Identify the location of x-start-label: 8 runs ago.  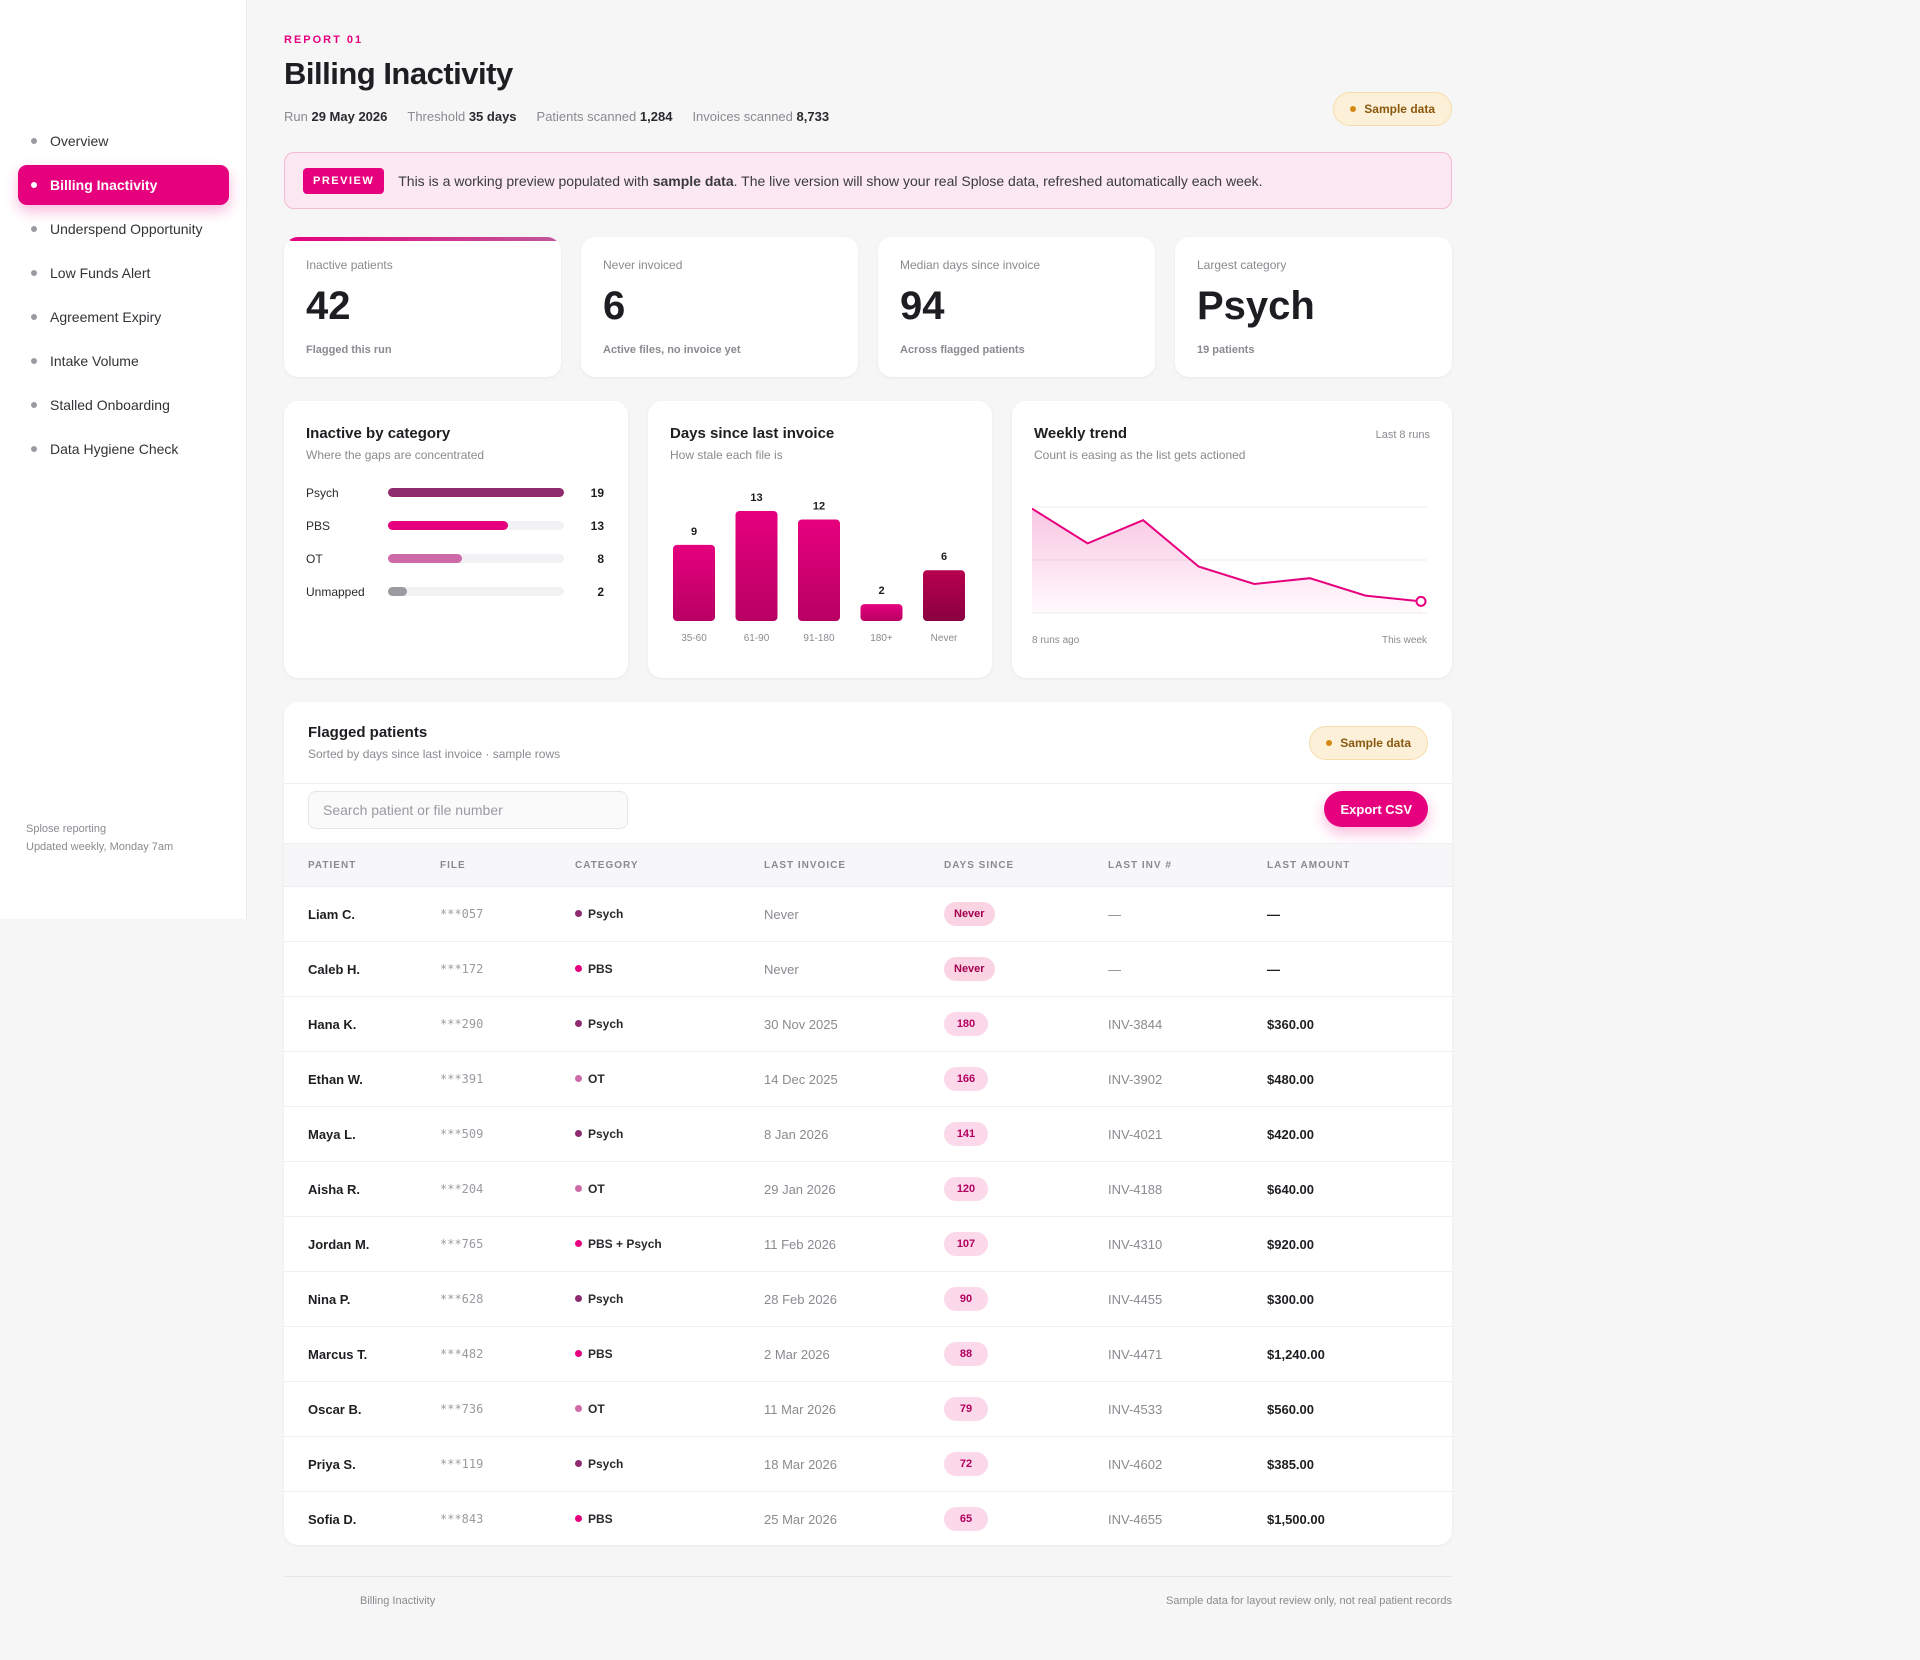
(1056, 640).